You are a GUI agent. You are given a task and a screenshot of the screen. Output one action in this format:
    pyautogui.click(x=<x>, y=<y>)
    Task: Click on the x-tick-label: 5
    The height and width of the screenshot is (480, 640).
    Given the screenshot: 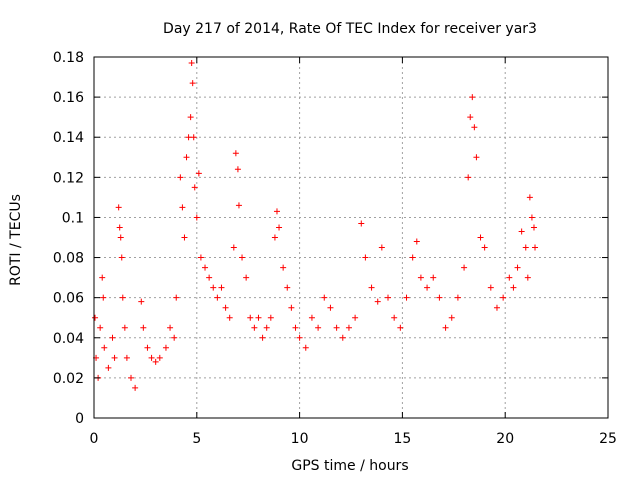 What is the action you would take?
    pyautogui.click(x=196, y=439)
    